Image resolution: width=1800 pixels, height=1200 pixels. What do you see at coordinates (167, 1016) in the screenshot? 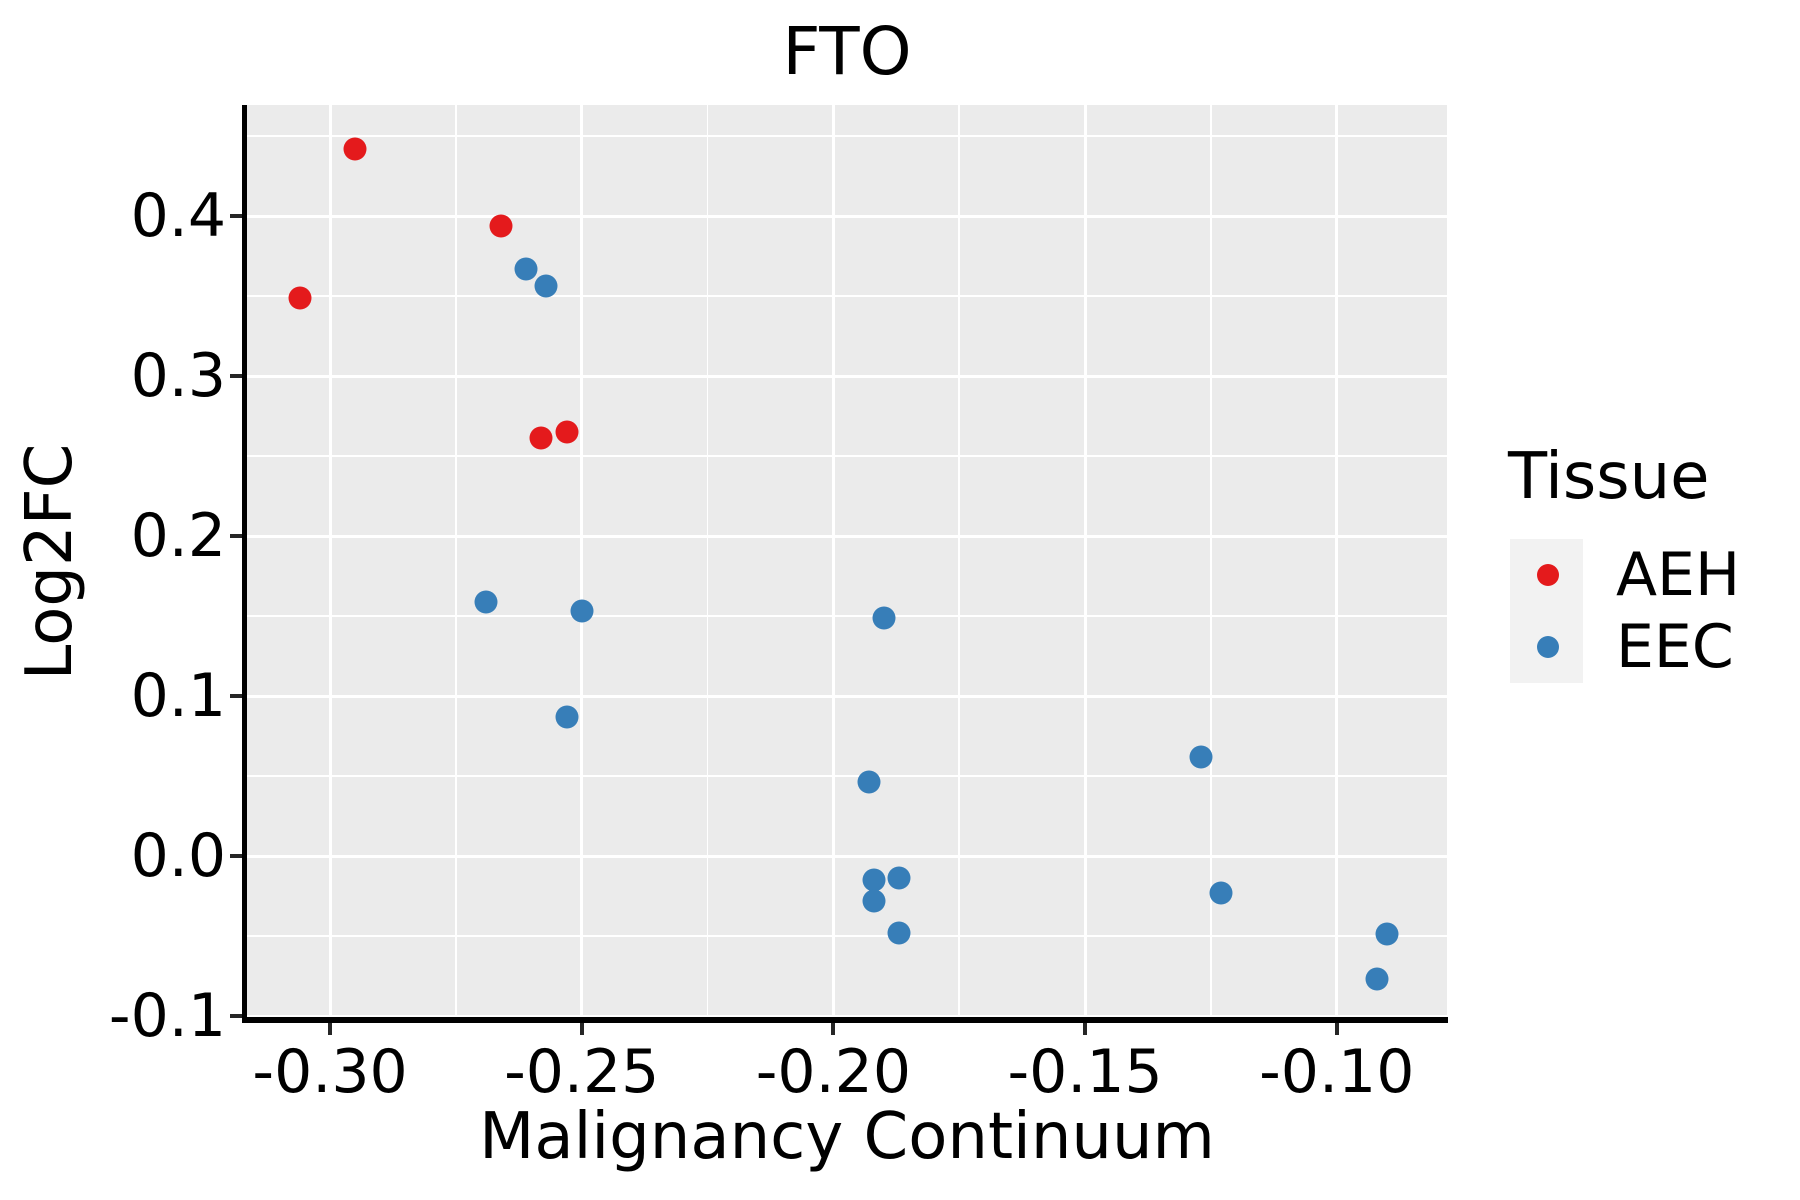
I see `y-tick-label: -0.1` at bounding box center [167, 1016].